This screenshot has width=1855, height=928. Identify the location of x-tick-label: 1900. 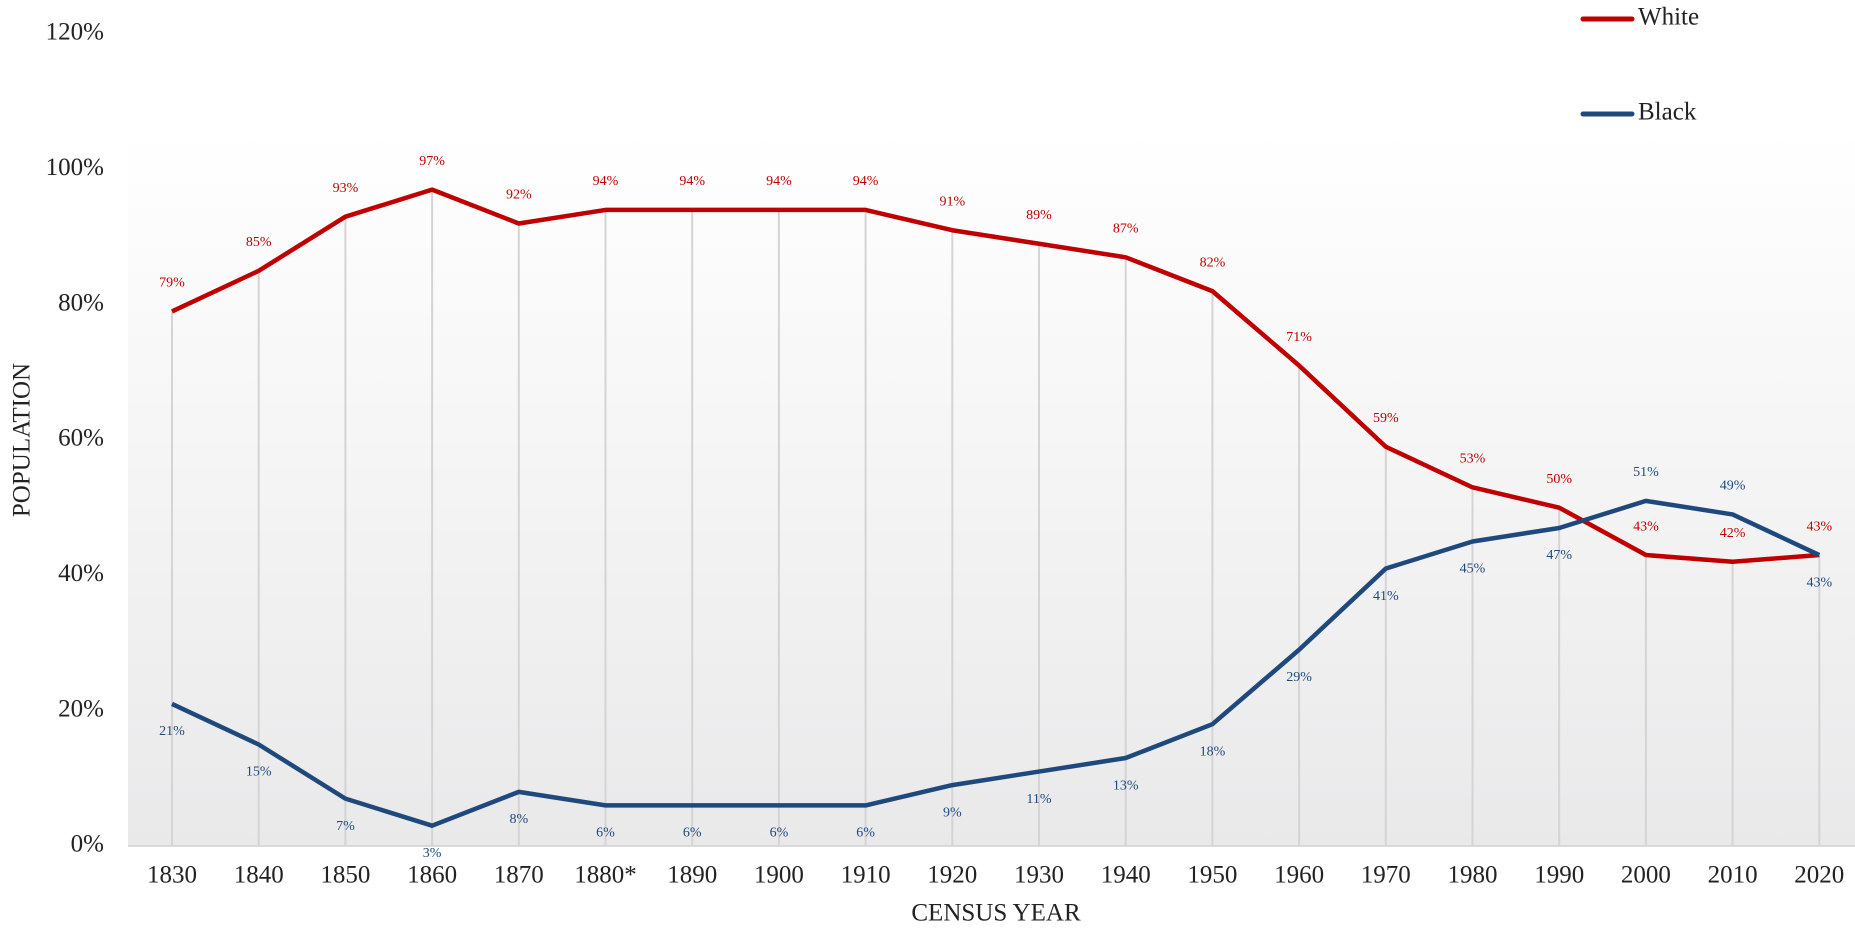
(779, 875).